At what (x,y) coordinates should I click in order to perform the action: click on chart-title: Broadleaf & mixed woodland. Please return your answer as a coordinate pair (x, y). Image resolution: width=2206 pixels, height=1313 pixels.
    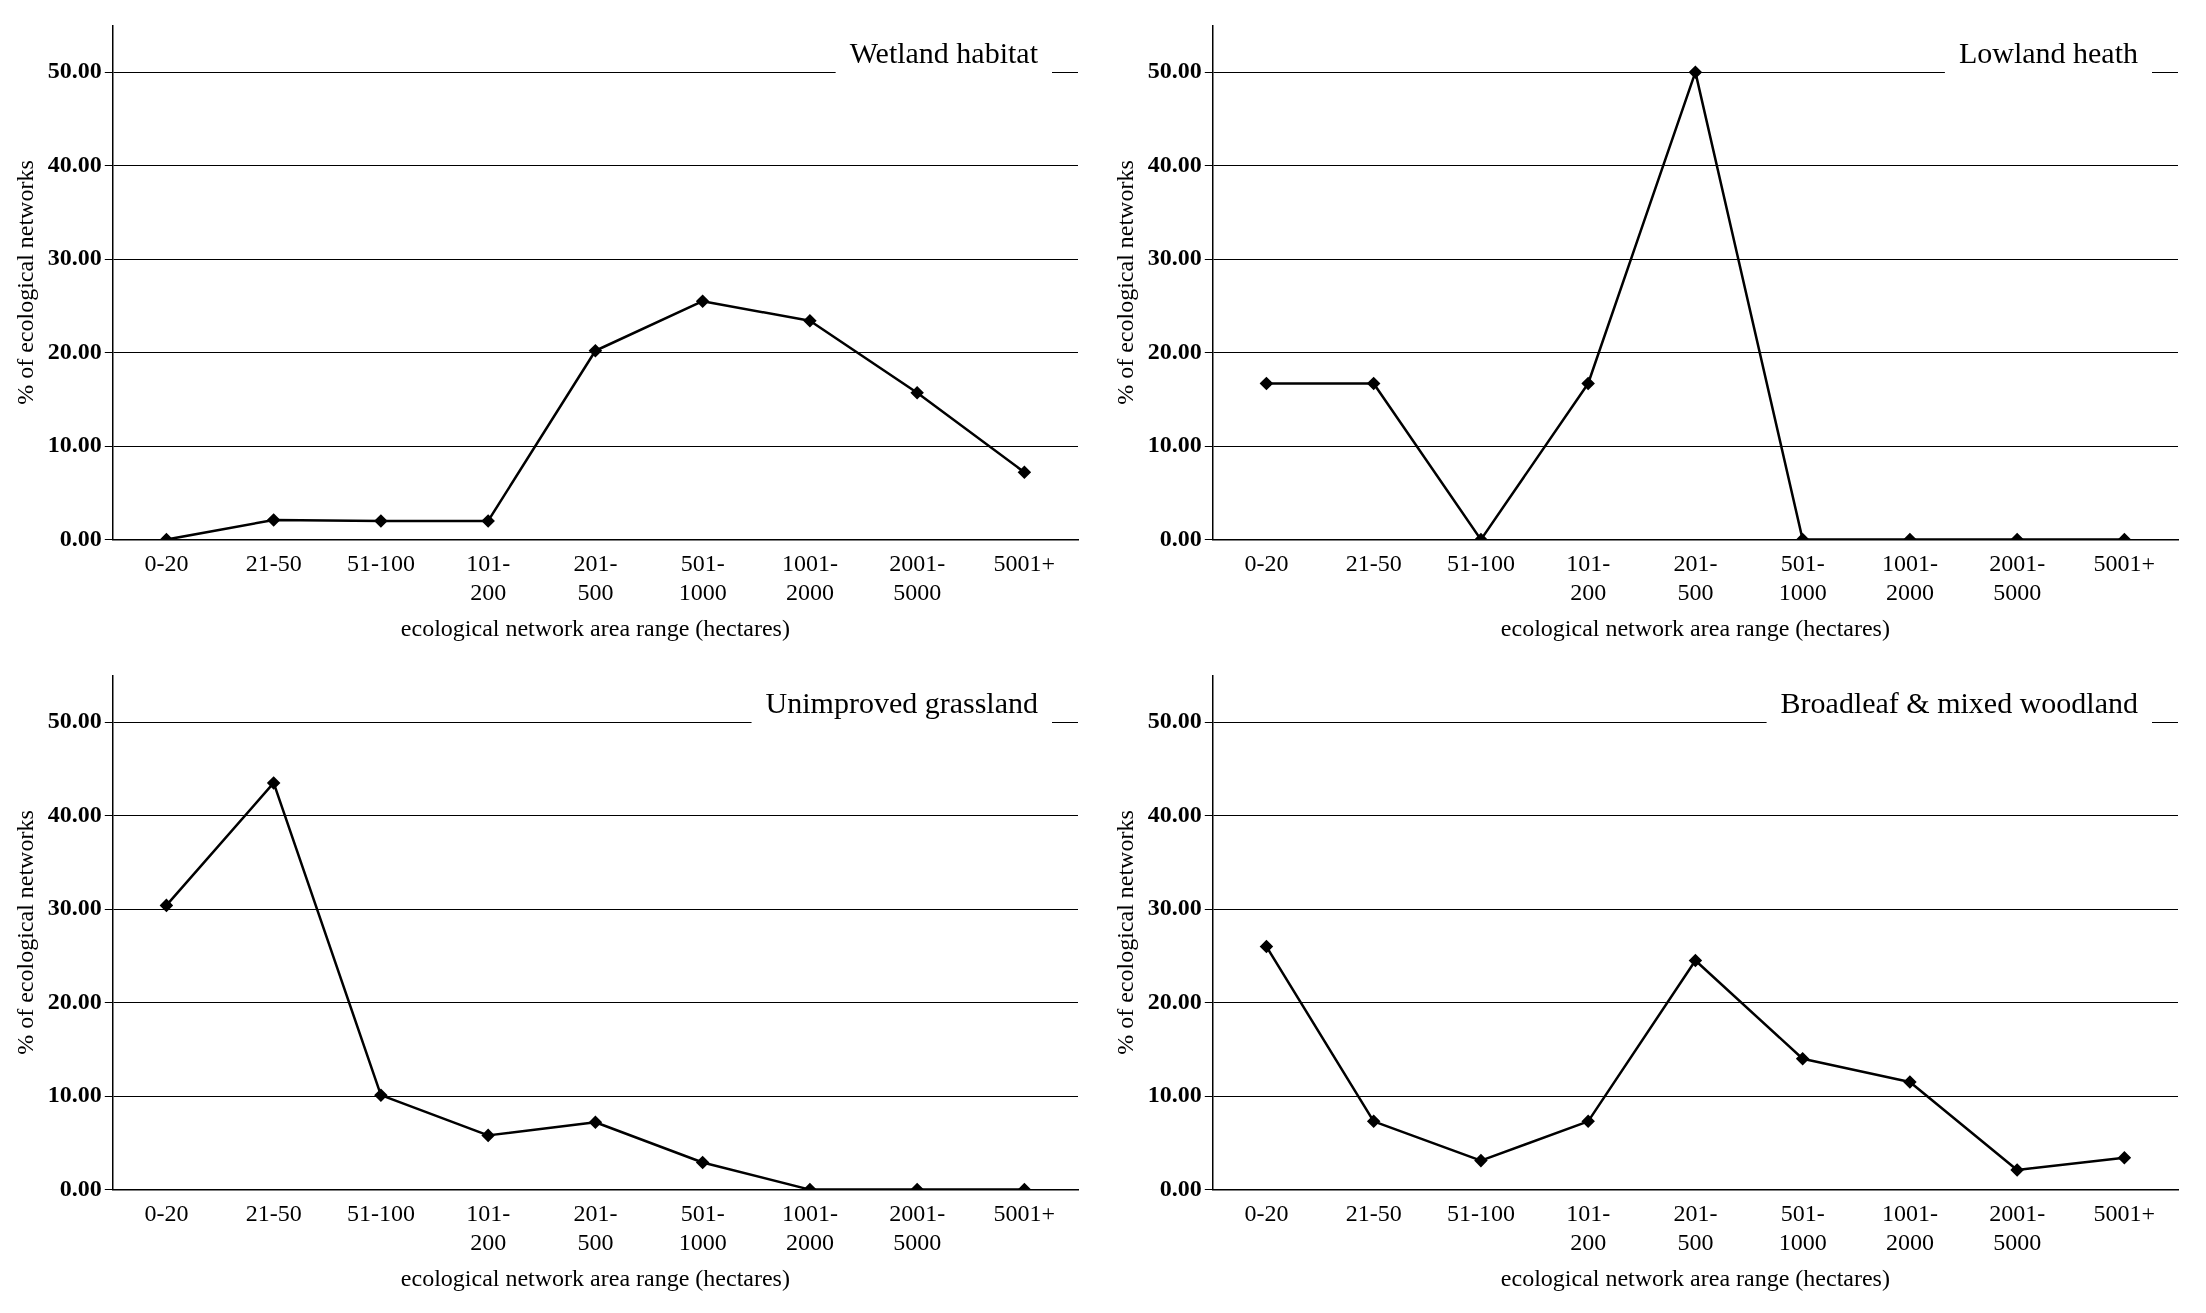
    Looking at the image, I should click on (1959, 703).